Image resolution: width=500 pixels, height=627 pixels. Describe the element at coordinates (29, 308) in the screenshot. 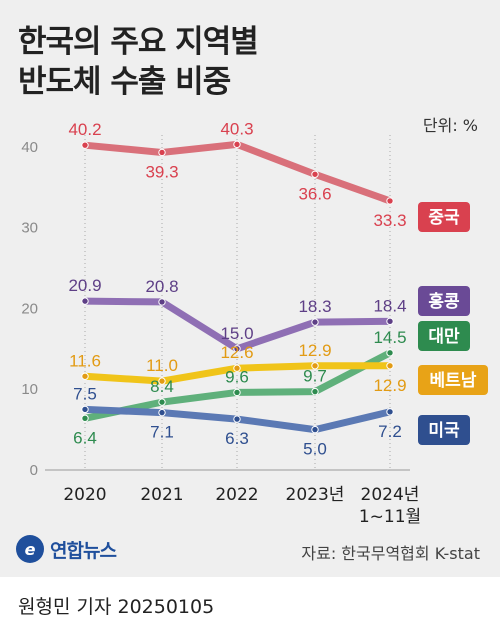

I see `y-tick-label: 20` at that location.